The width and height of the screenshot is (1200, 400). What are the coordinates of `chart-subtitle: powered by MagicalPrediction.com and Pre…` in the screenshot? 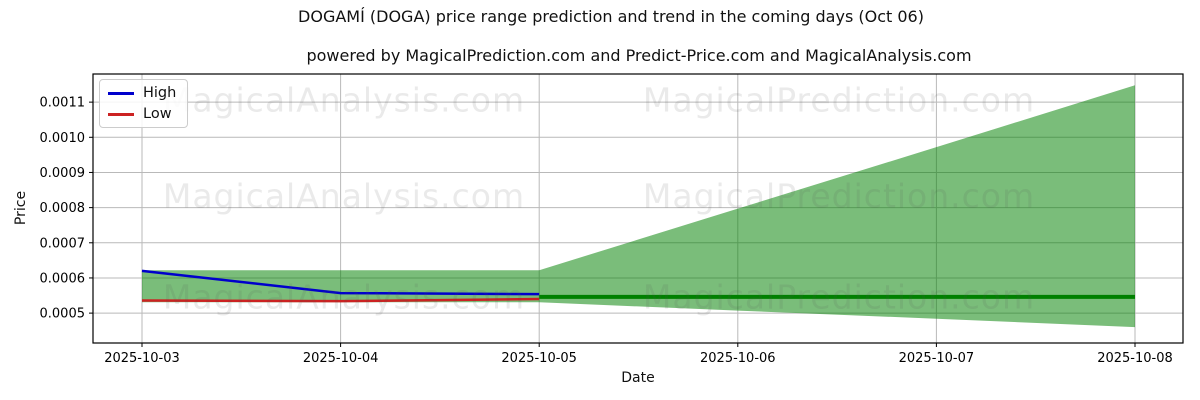 It's located at (639, 55).